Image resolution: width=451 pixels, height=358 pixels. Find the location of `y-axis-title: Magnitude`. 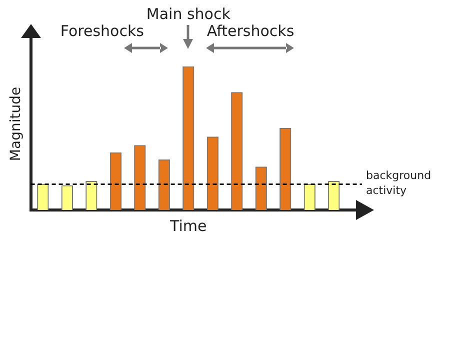

y-axis-title: Magnitude is located at coordinates (16, 124).